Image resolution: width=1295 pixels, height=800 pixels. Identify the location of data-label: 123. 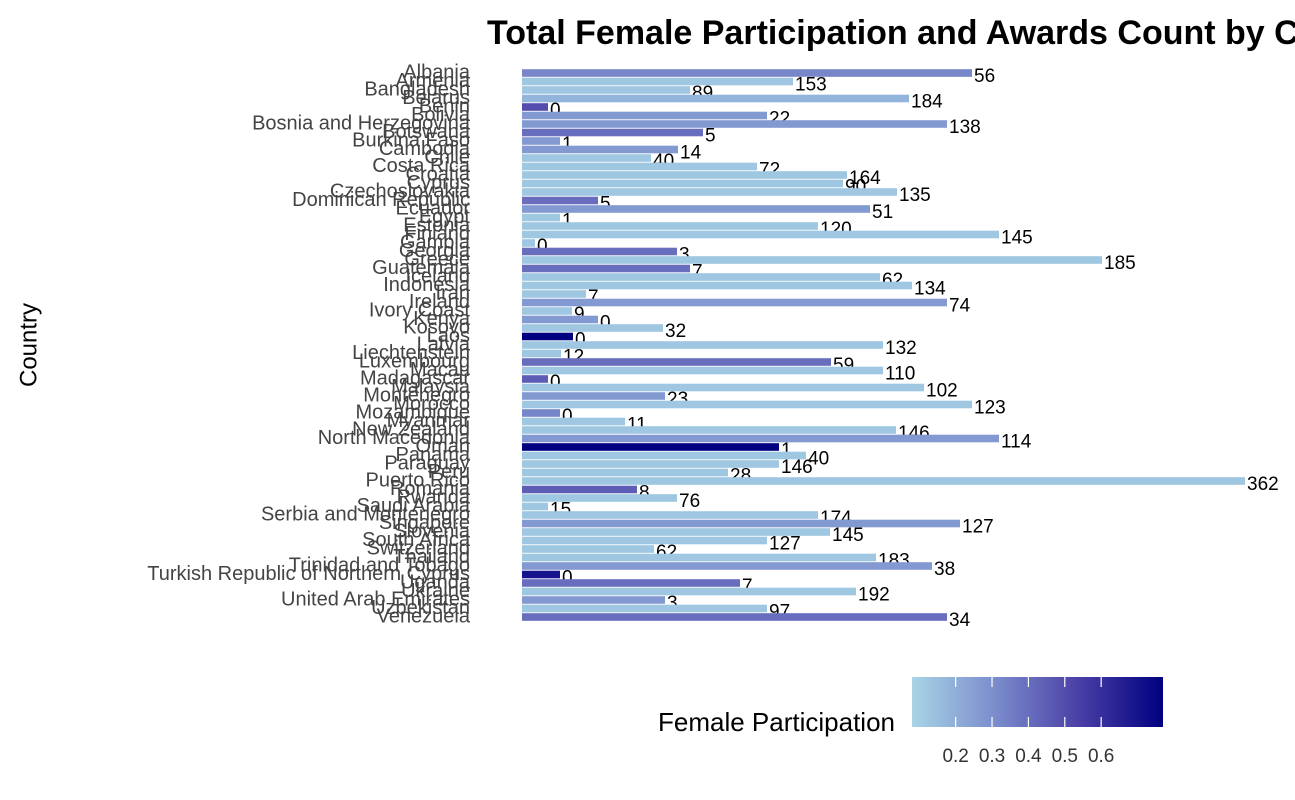
(990, 408).